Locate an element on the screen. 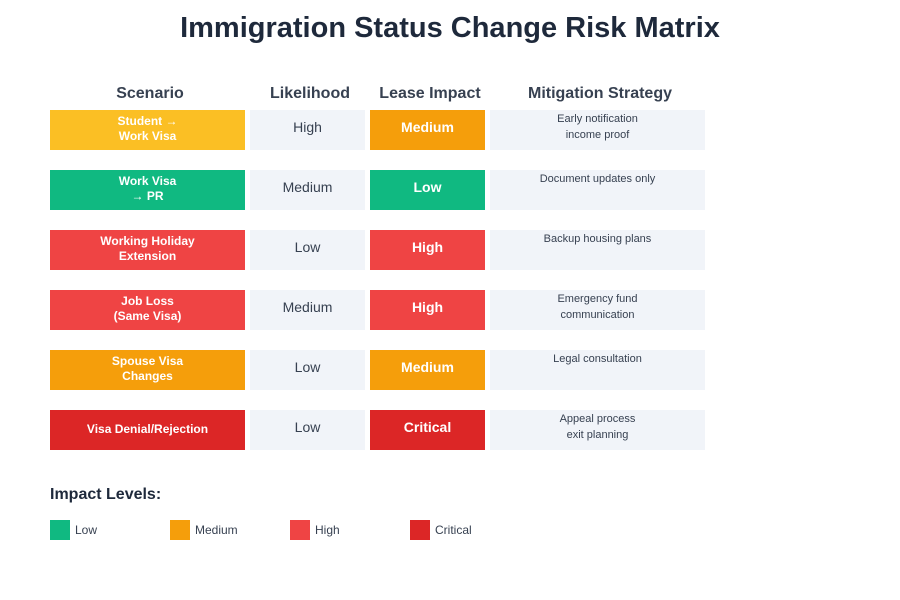 The width and height of the screenshot is (900, 600). scenario-cell: Work Visa → PR is located at coordinates (147, 190).